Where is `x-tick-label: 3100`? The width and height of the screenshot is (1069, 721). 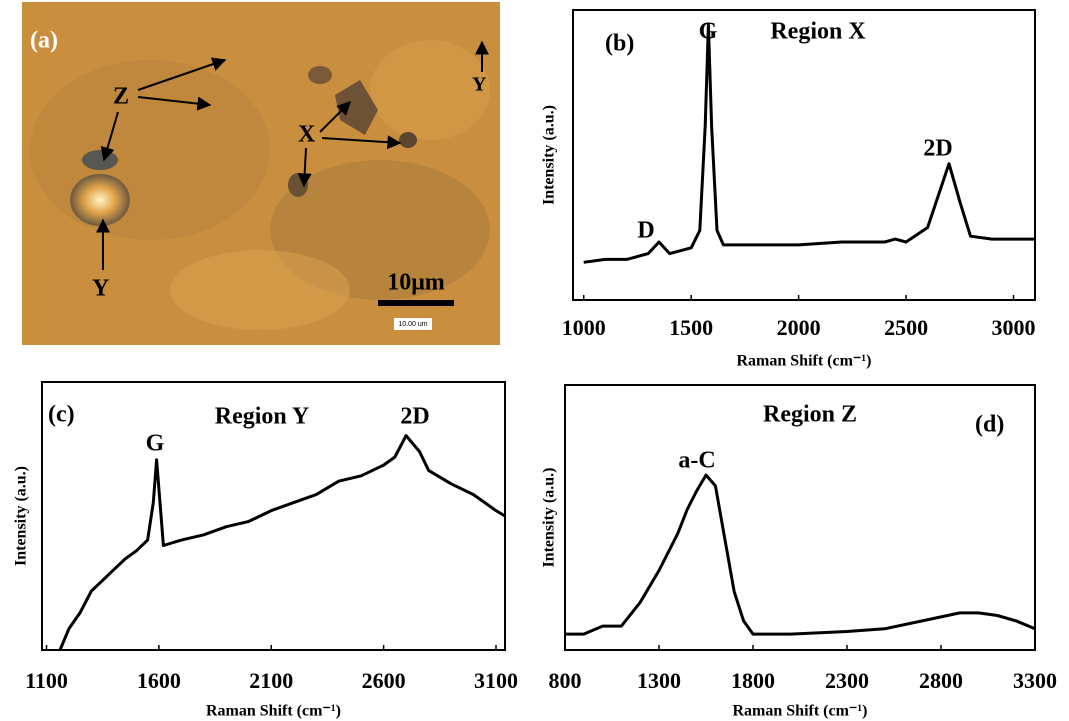 x-tick-label: 3100 is located at coordinates (496, 680).